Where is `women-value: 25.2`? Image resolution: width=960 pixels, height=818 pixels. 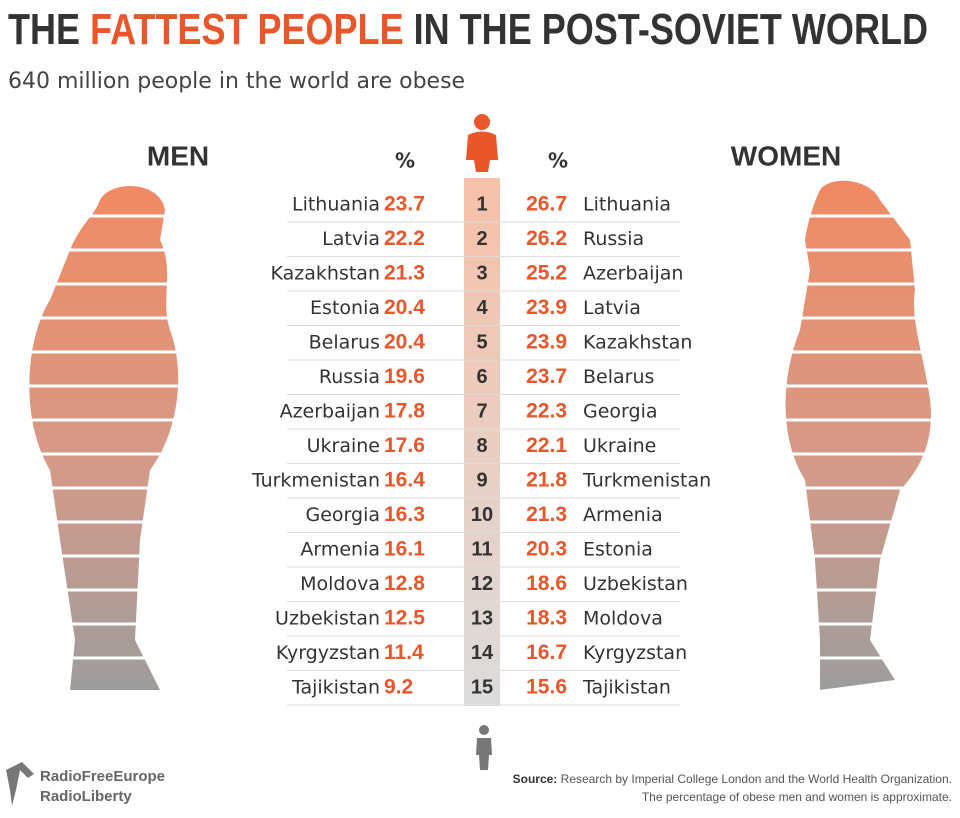
women-value: 25.2 is located at coordinates (546, 273).